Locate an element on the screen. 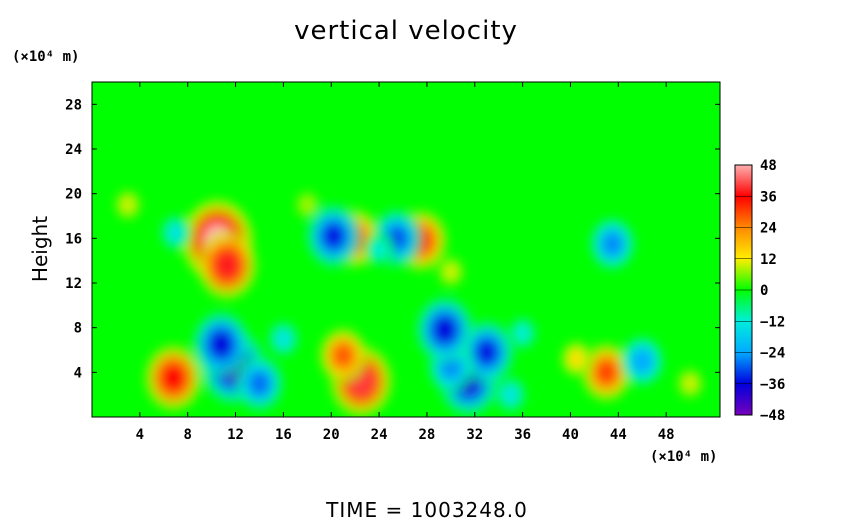 The height and width of the screenshot is (519, 854). y-tick-label: 24 is located at coordinates (73, 150).